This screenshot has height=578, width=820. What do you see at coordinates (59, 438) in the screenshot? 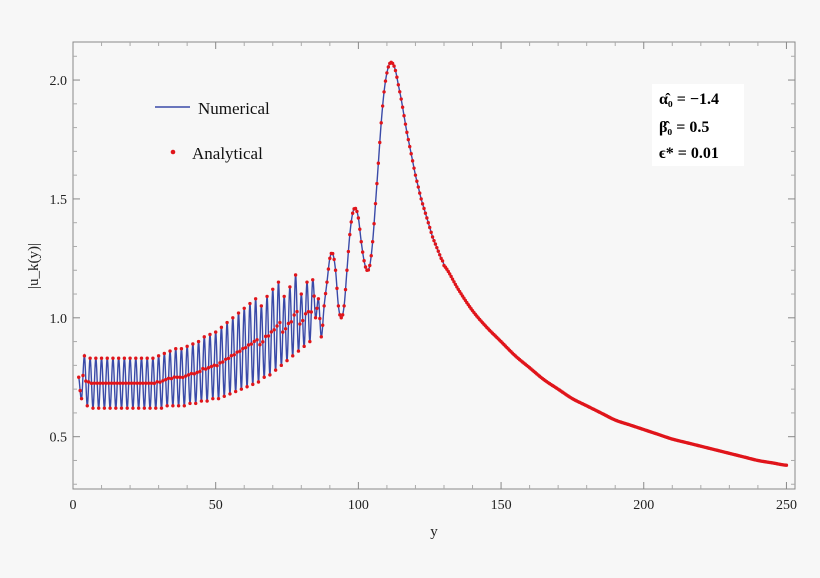
I see `y-tick-label: 0.5` at bounding box center [59, 438].